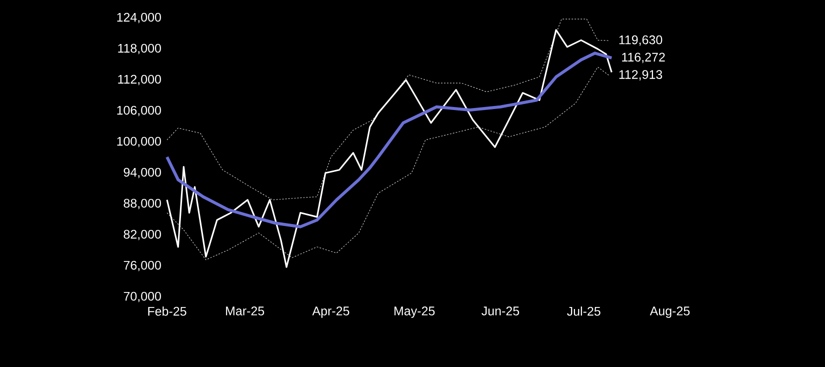 Image resolution: width=825 pixels, height=367 pixels. I want to click on annotation: 116,272, so click(643, 58).